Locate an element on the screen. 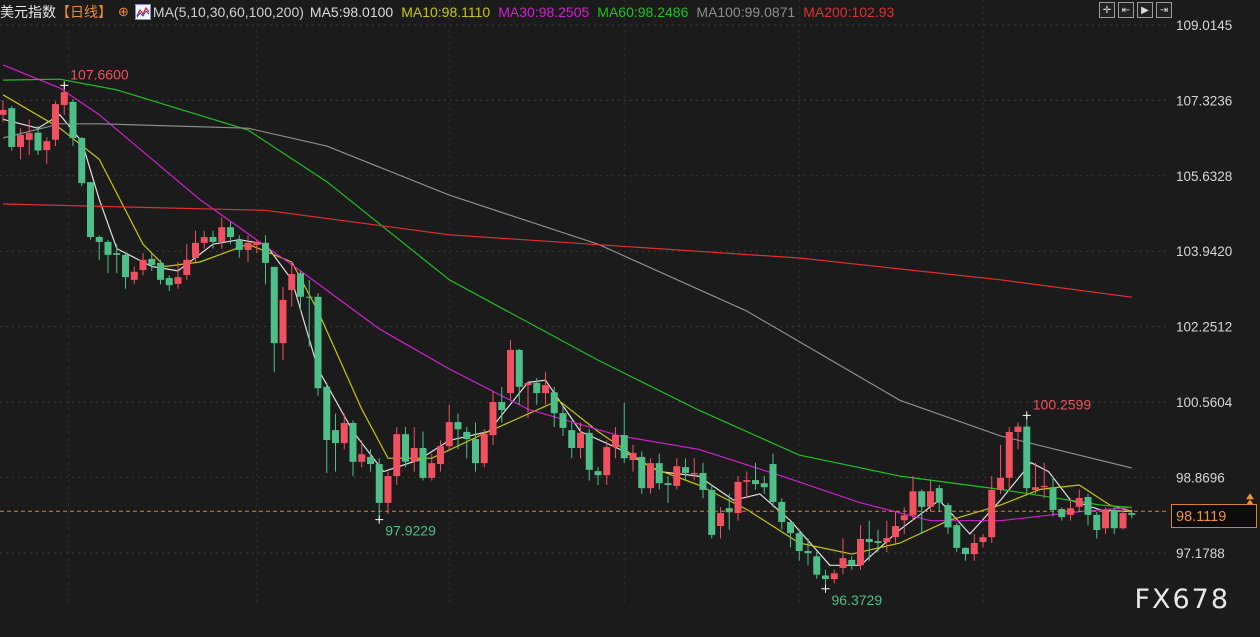  y-tick-label: 109.0145 is located at coordinates (1204, 25).